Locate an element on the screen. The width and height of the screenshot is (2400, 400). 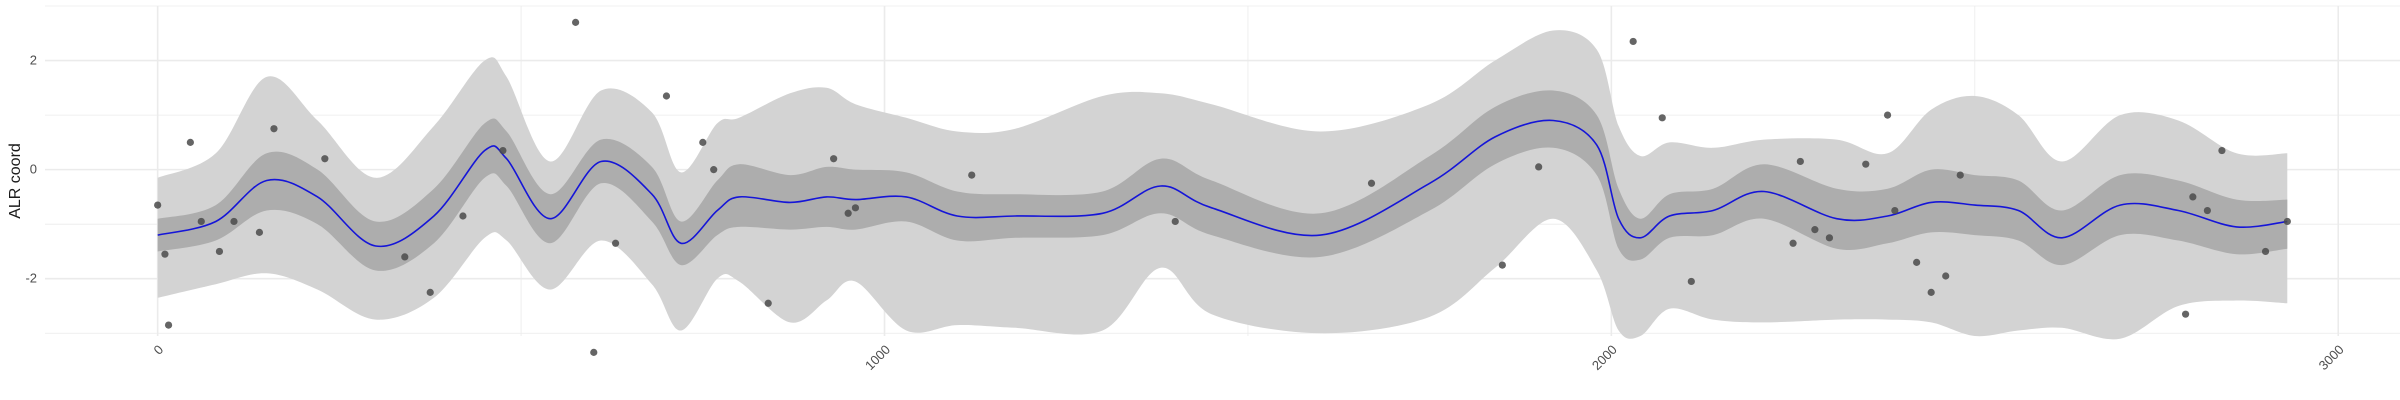
y-tick-label: 0 is located at coordinates (33, 169).